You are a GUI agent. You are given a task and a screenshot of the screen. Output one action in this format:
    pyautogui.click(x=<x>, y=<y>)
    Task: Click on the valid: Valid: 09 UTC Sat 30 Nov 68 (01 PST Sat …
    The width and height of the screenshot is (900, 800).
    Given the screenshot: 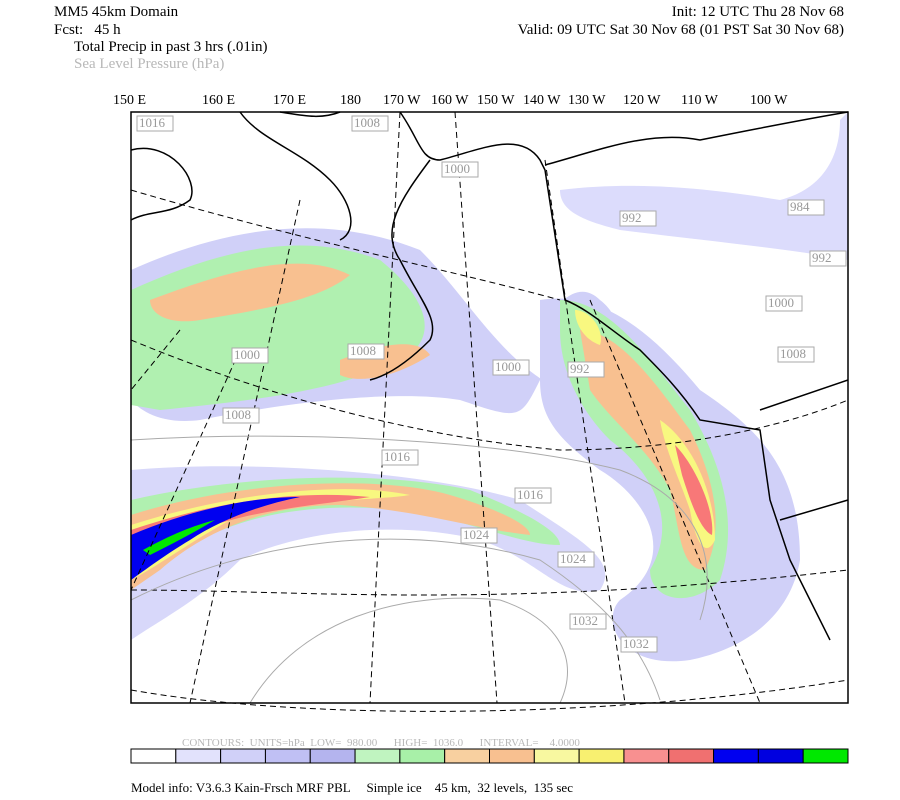 What is the action you would take?
    pyautogui.click(x=680, y=30)
    